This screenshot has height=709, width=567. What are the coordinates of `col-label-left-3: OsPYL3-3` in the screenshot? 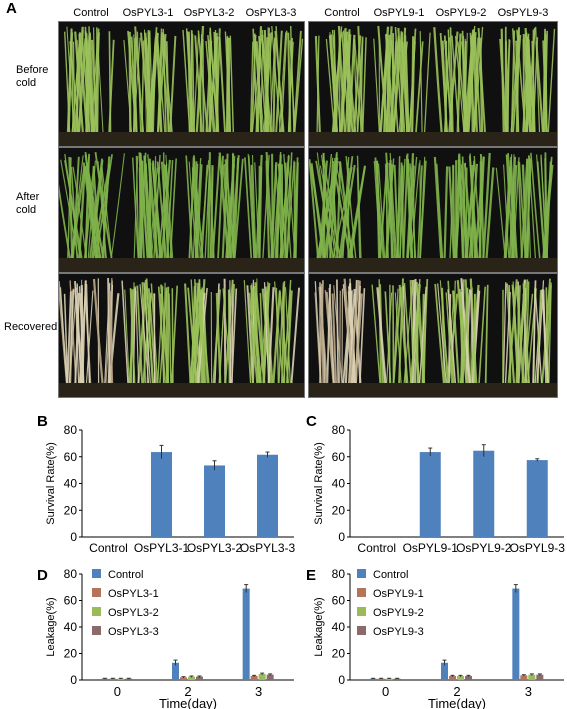 It's located at (271, 13).